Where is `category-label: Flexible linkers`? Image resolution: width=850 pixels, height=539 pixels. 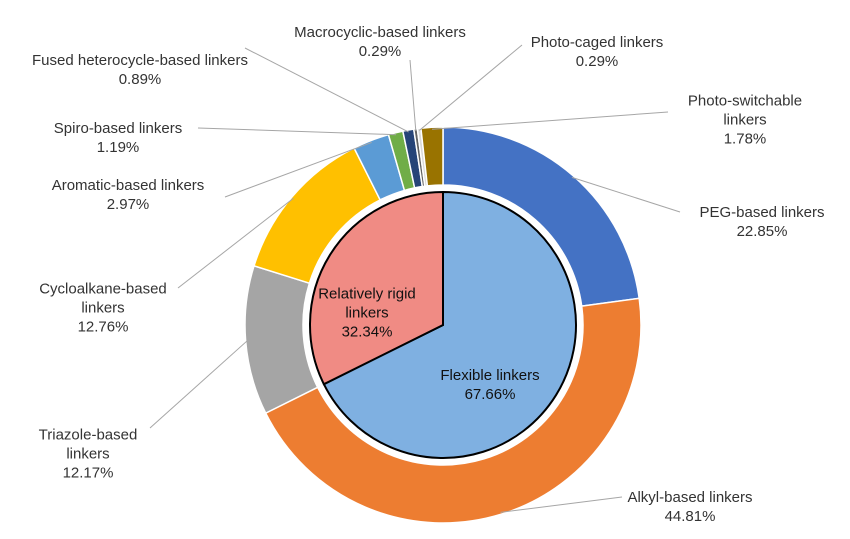
category-label: Flexible linkers is located at coordinates (490, 375).